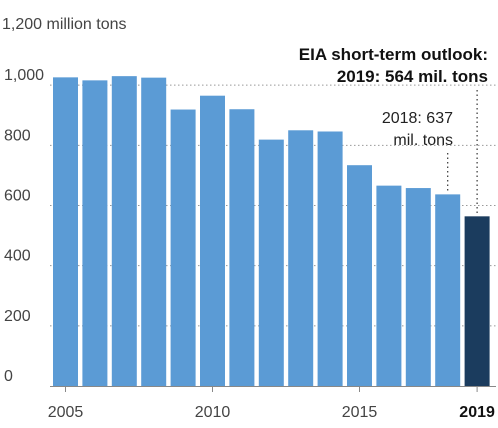 This screenshot has width=498, height=428. I want to click on bar-2015, so click(359, 275).